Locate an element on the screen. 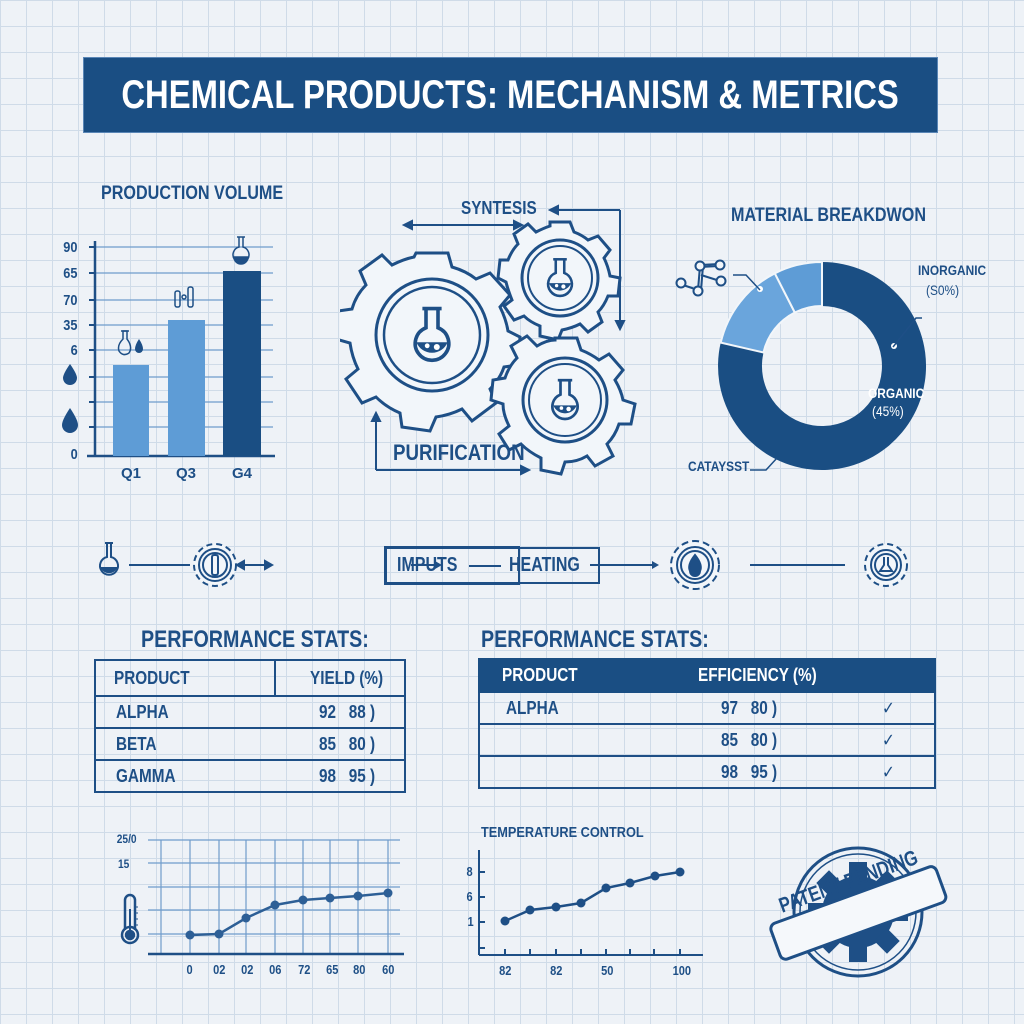 The width and height of the screenshot is (1024, 1024). product-cell: GAMMA is located at coordinates (146, 775).